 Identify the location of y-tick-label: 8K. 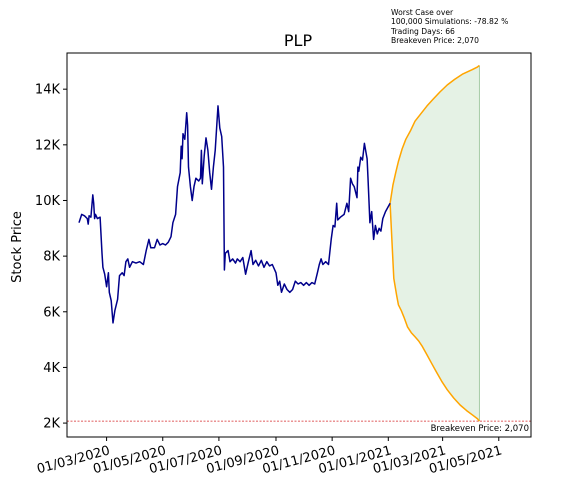
(51, 257).